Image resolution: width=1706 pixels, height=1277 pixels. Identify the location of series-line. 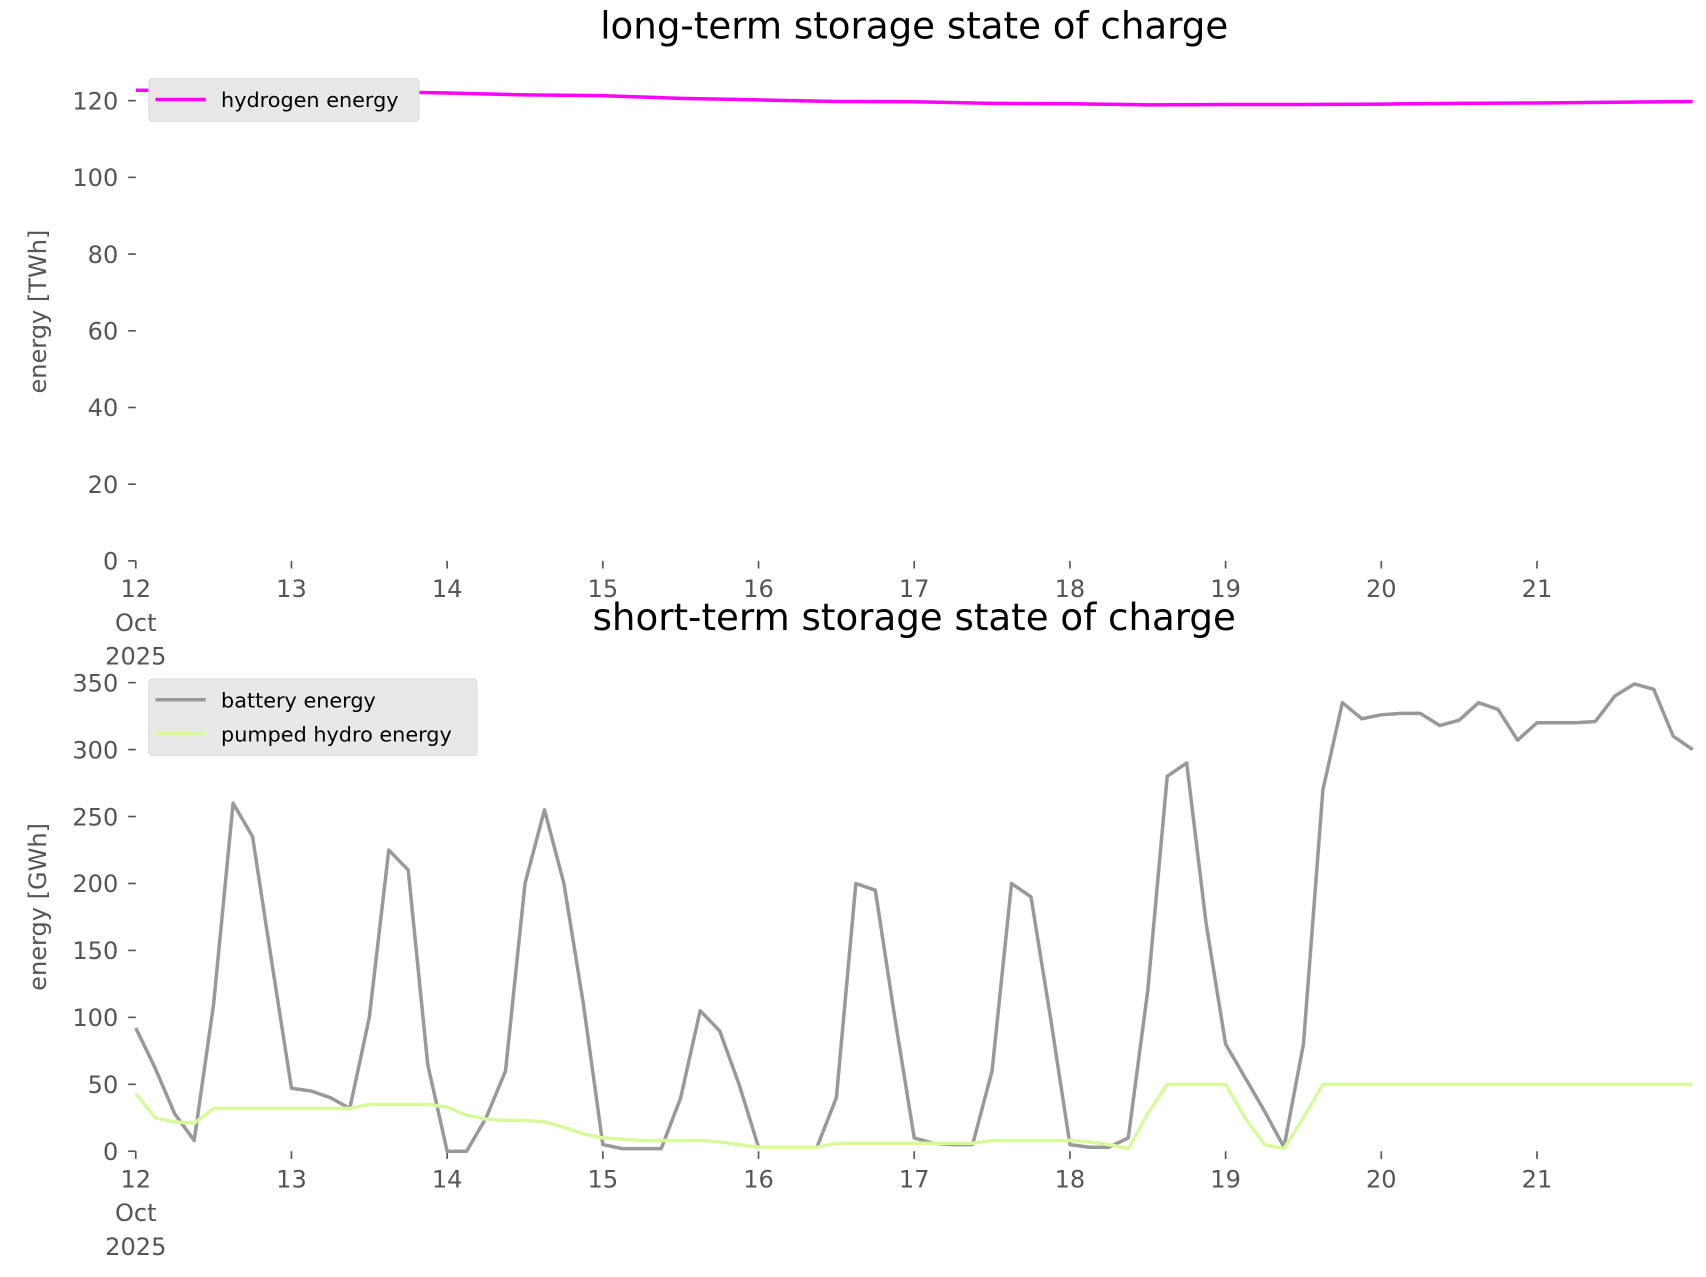
(913, 1116).